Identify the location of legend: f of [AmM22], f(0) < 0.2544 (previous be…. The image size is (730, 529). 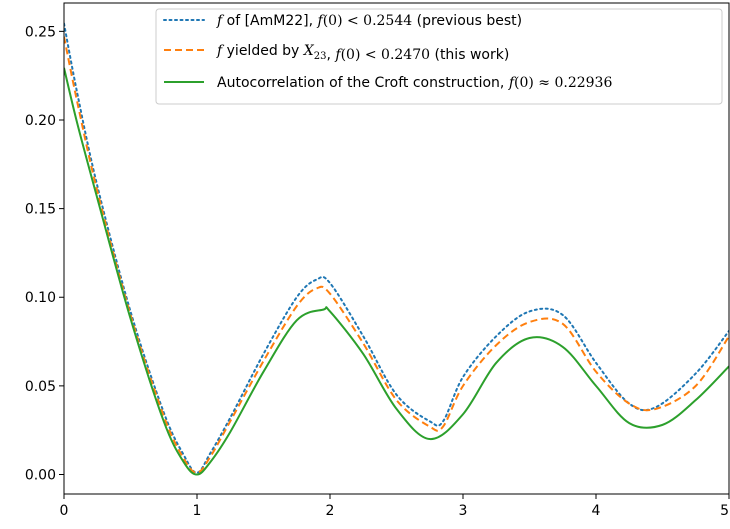
(439, 56).